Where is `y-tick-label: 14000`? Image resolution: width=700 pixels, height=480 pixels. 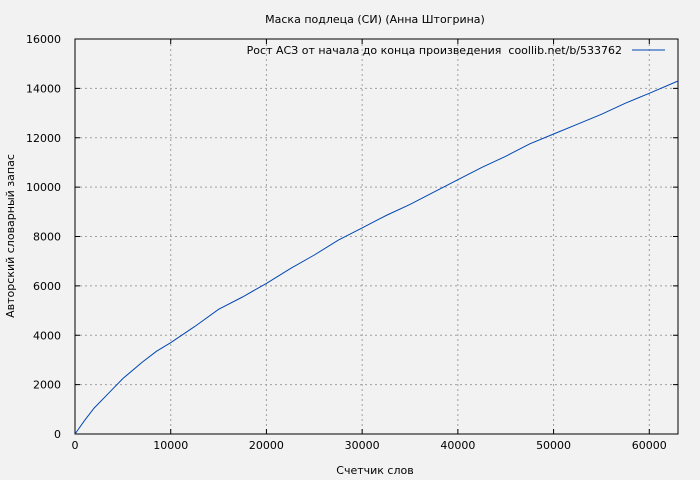
y-tick-label: 14000 is located at coordinates (43, 88).